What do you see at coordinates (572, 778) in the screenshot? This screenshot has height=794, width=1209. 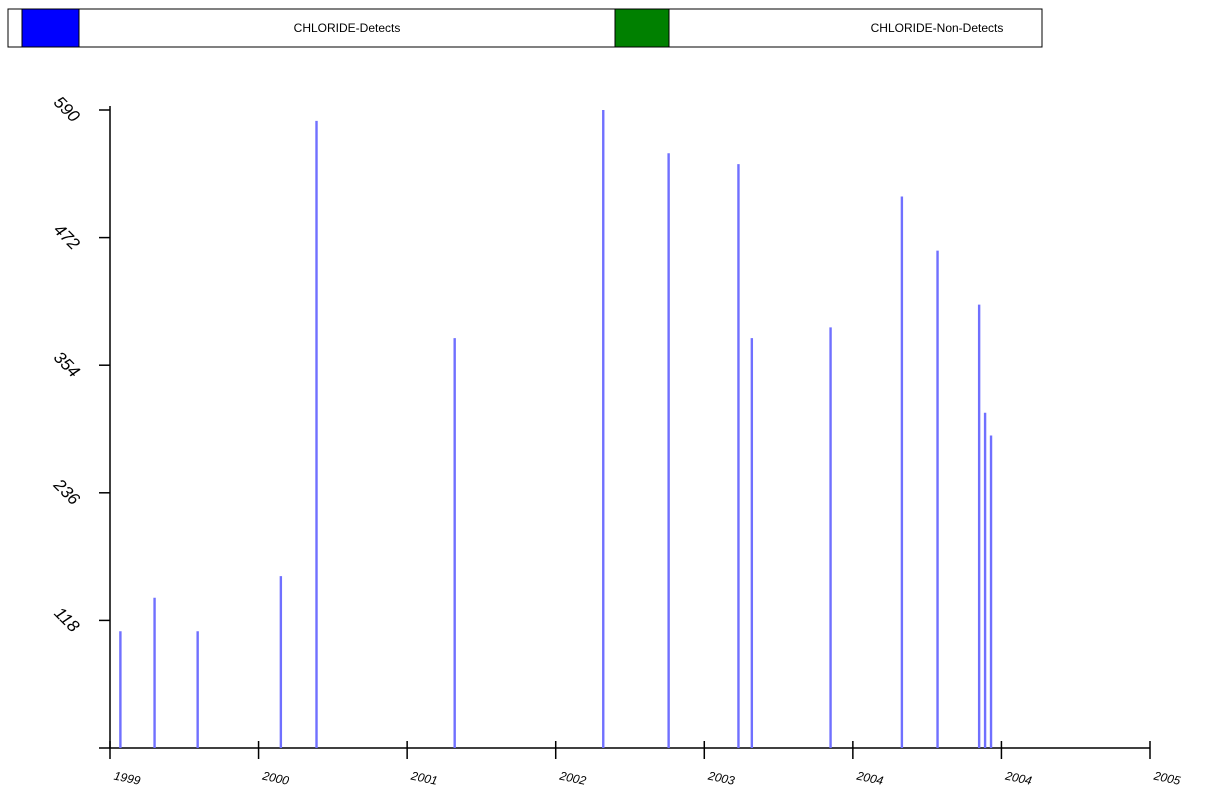 I see `x-tick-label: 2002` at bounding box center [572, 778].